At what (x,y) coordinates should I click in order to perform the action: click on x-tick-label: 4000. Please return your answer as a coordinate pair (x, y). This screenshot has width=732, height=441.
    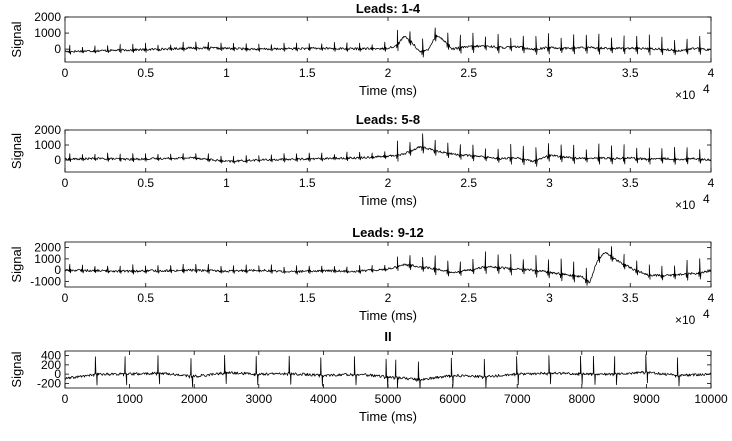
    Looking at the image, I should click on (323, 399).